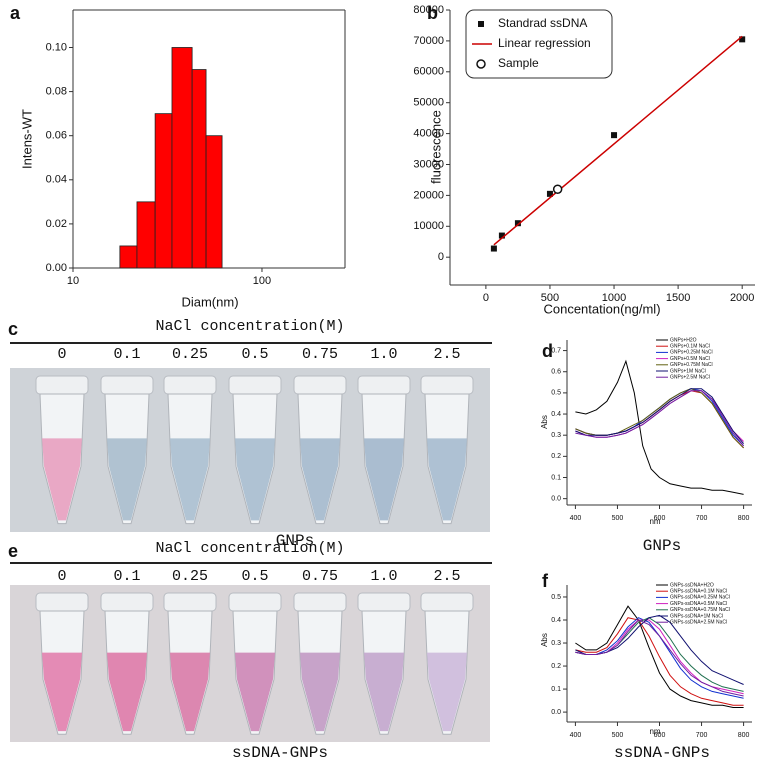 This screenshot has height=767, width=778. What do you see at coordinates (545, 581) in the screenshot?
I see `panel-label: f` at bounding box center [545, 581].